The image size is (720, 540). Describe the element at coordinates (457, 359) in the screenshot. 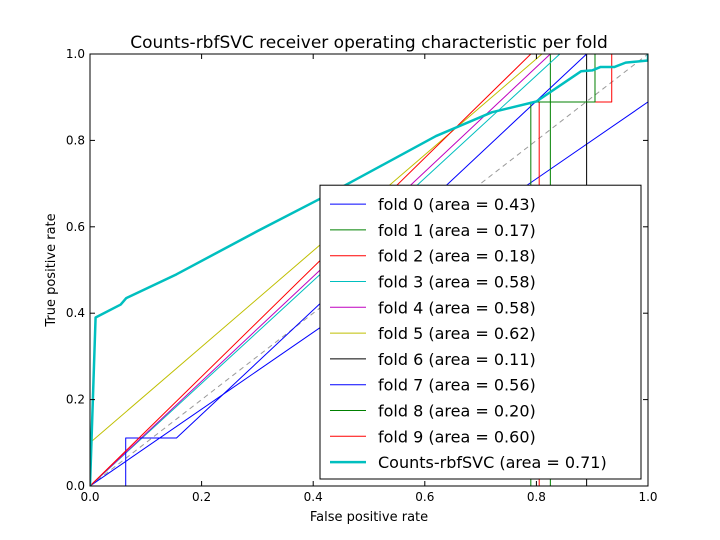

I see `legend-label-6: fold 6 (area = 0.11)` at that location.